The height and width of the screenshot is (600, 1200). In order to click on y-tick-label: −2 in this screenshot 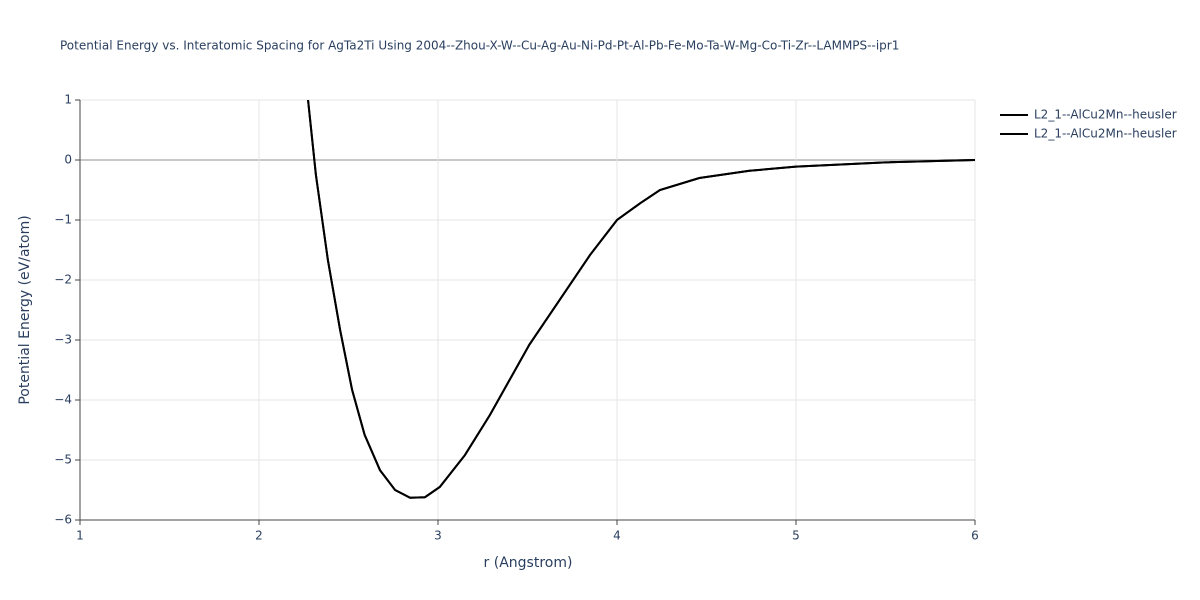, I will do `click(63, 280)`.